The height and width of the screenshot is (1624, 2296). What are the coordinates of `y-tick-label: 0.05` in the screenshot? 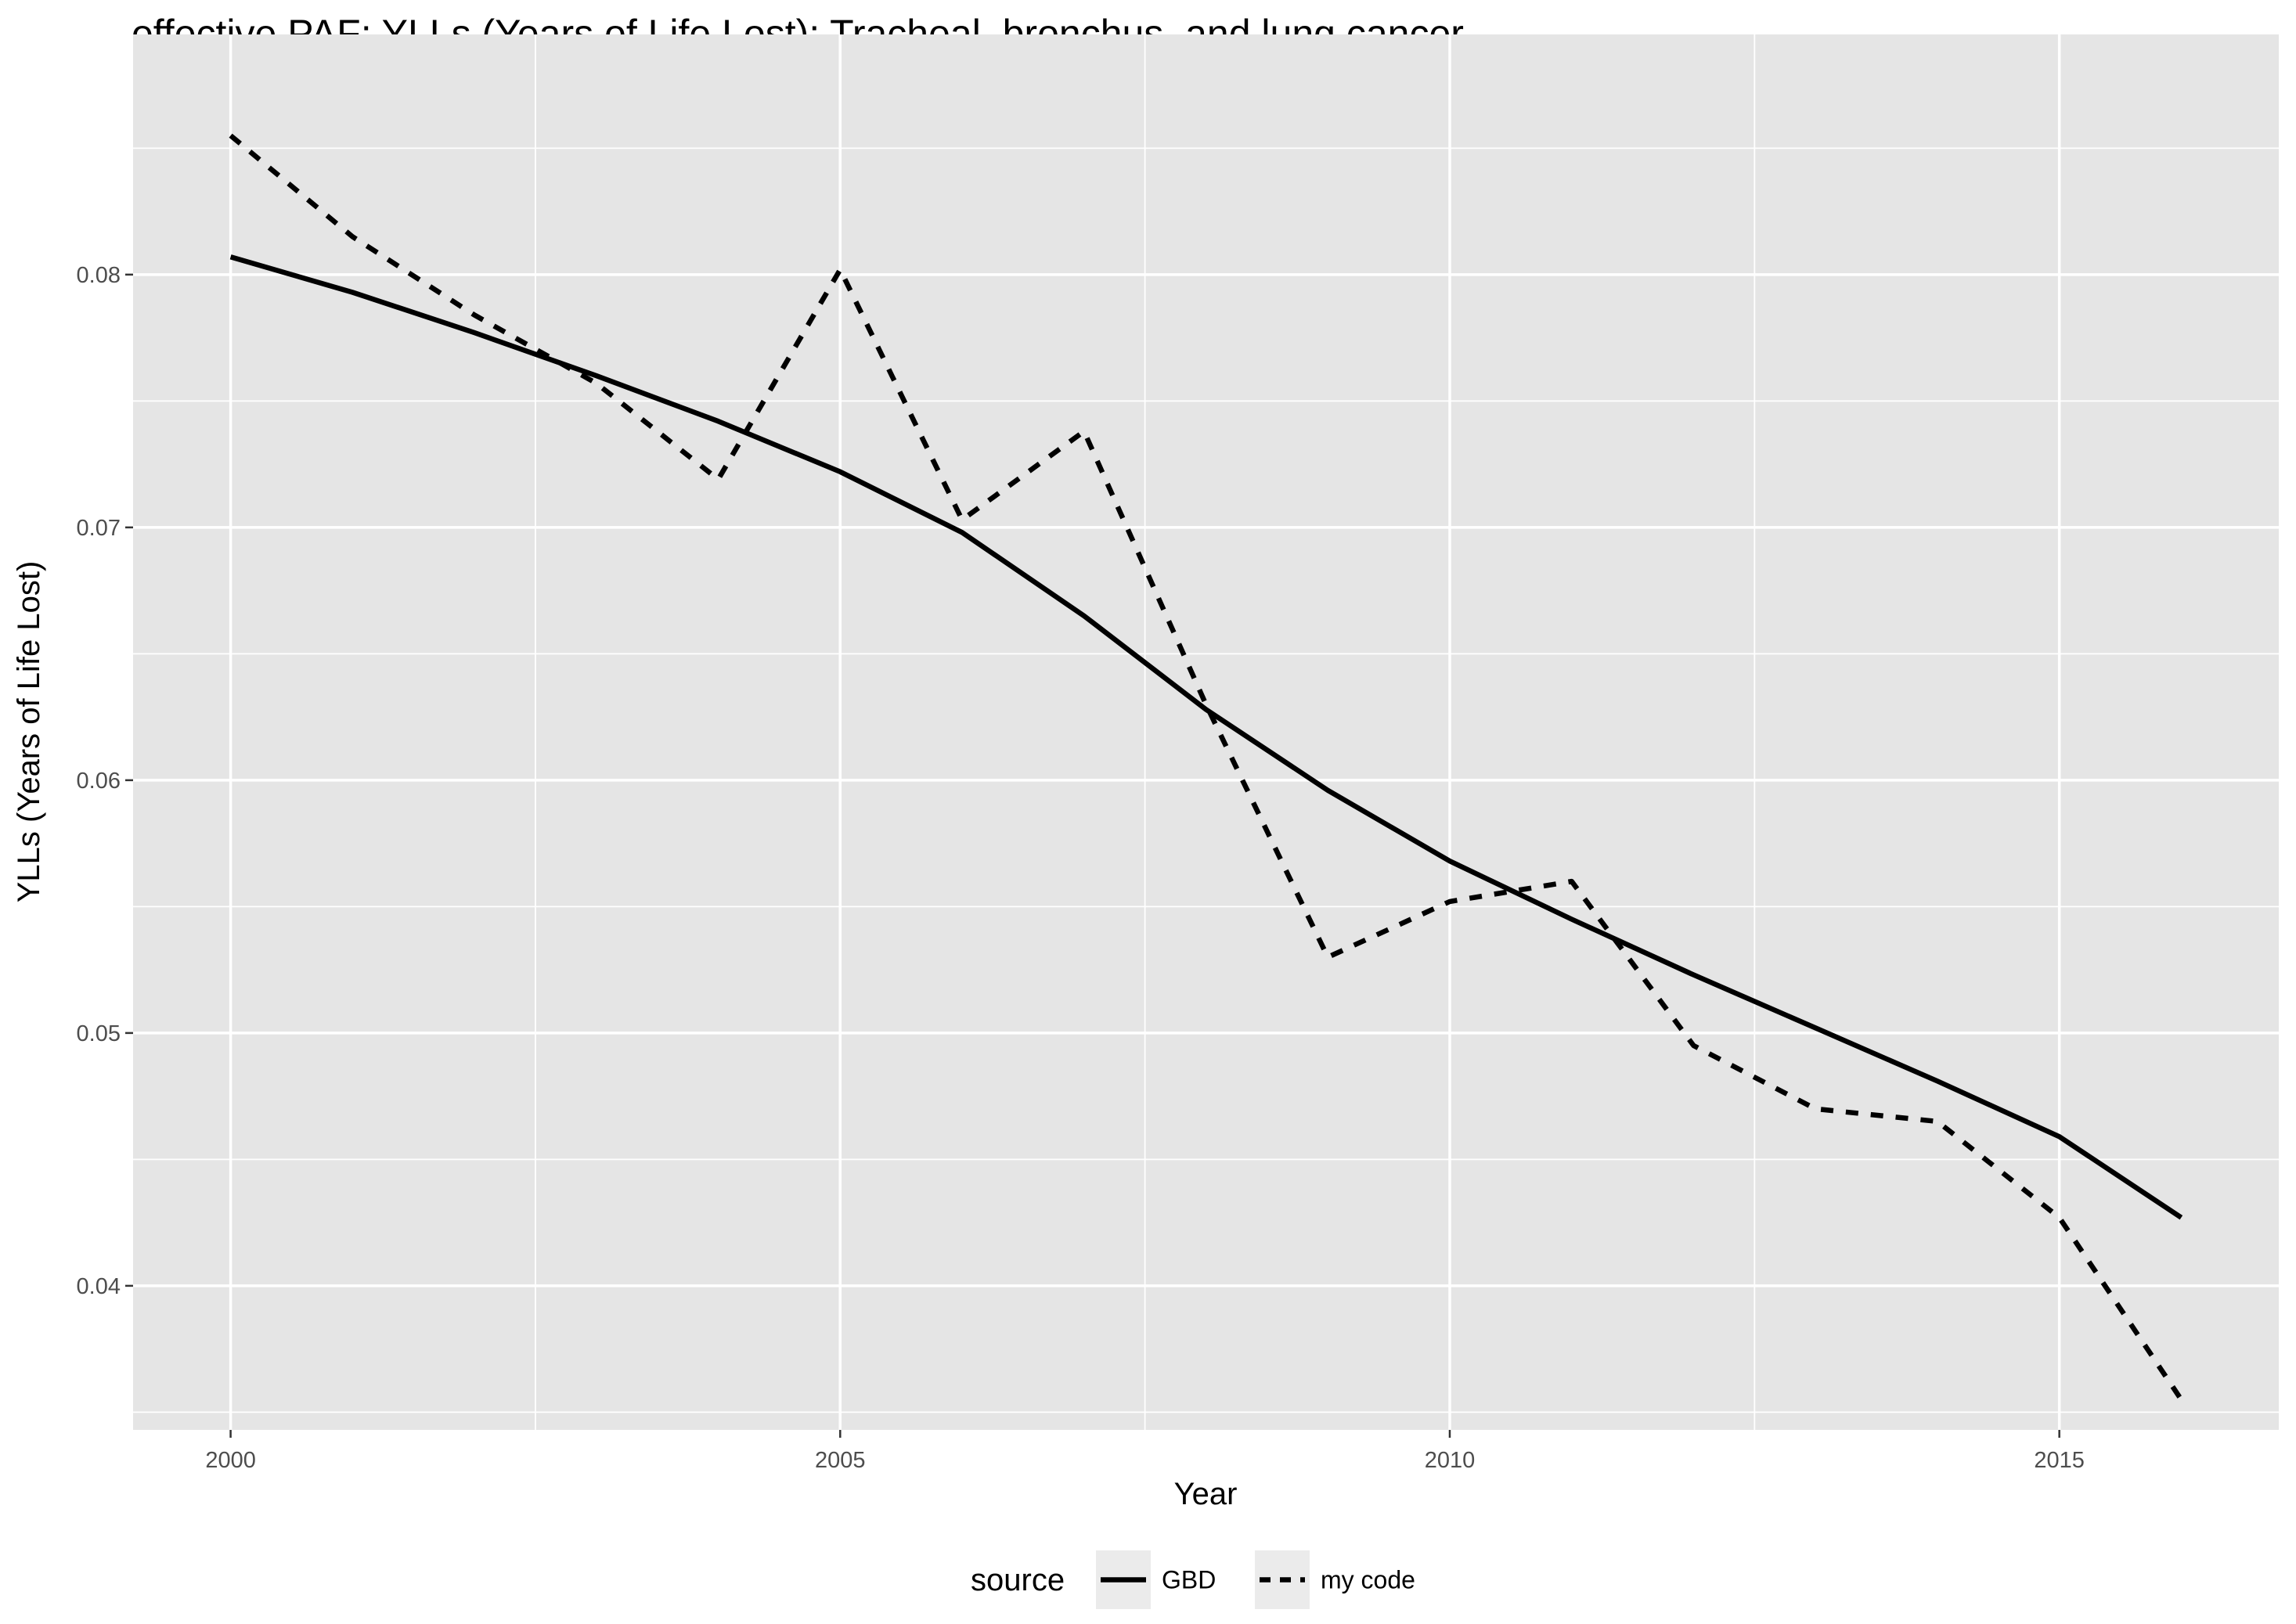 It's located at (99, 1033).